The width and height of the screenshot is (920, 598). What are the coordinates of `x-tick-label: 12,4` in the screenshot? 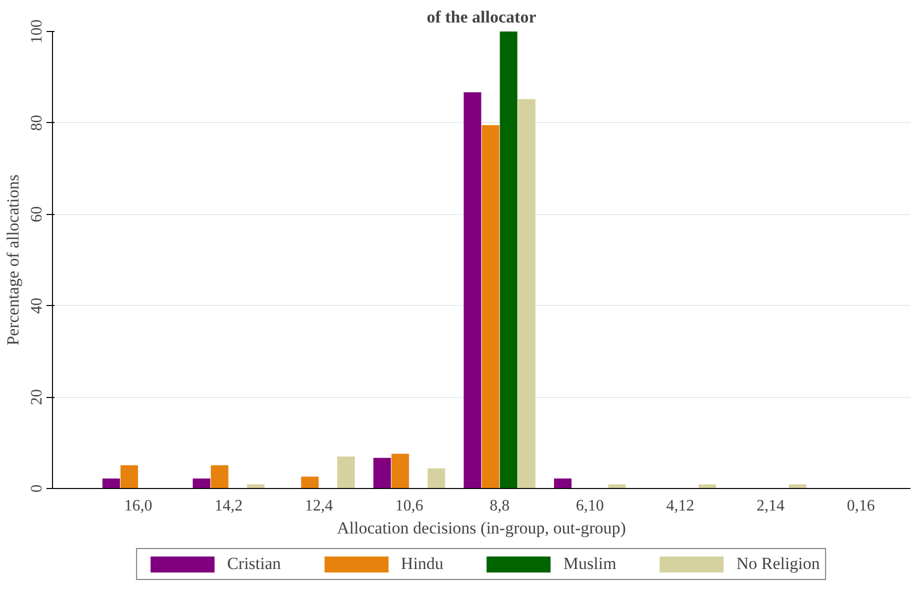 It's located at (318, 506).